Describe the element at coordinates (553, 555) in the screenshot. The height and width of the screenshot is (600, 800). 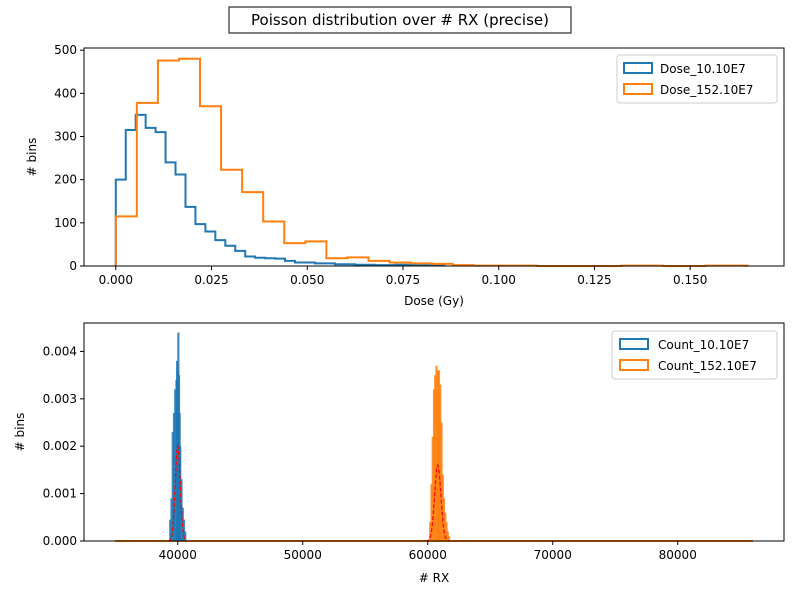
I see `count-x-tick-label: 70000` at that location.